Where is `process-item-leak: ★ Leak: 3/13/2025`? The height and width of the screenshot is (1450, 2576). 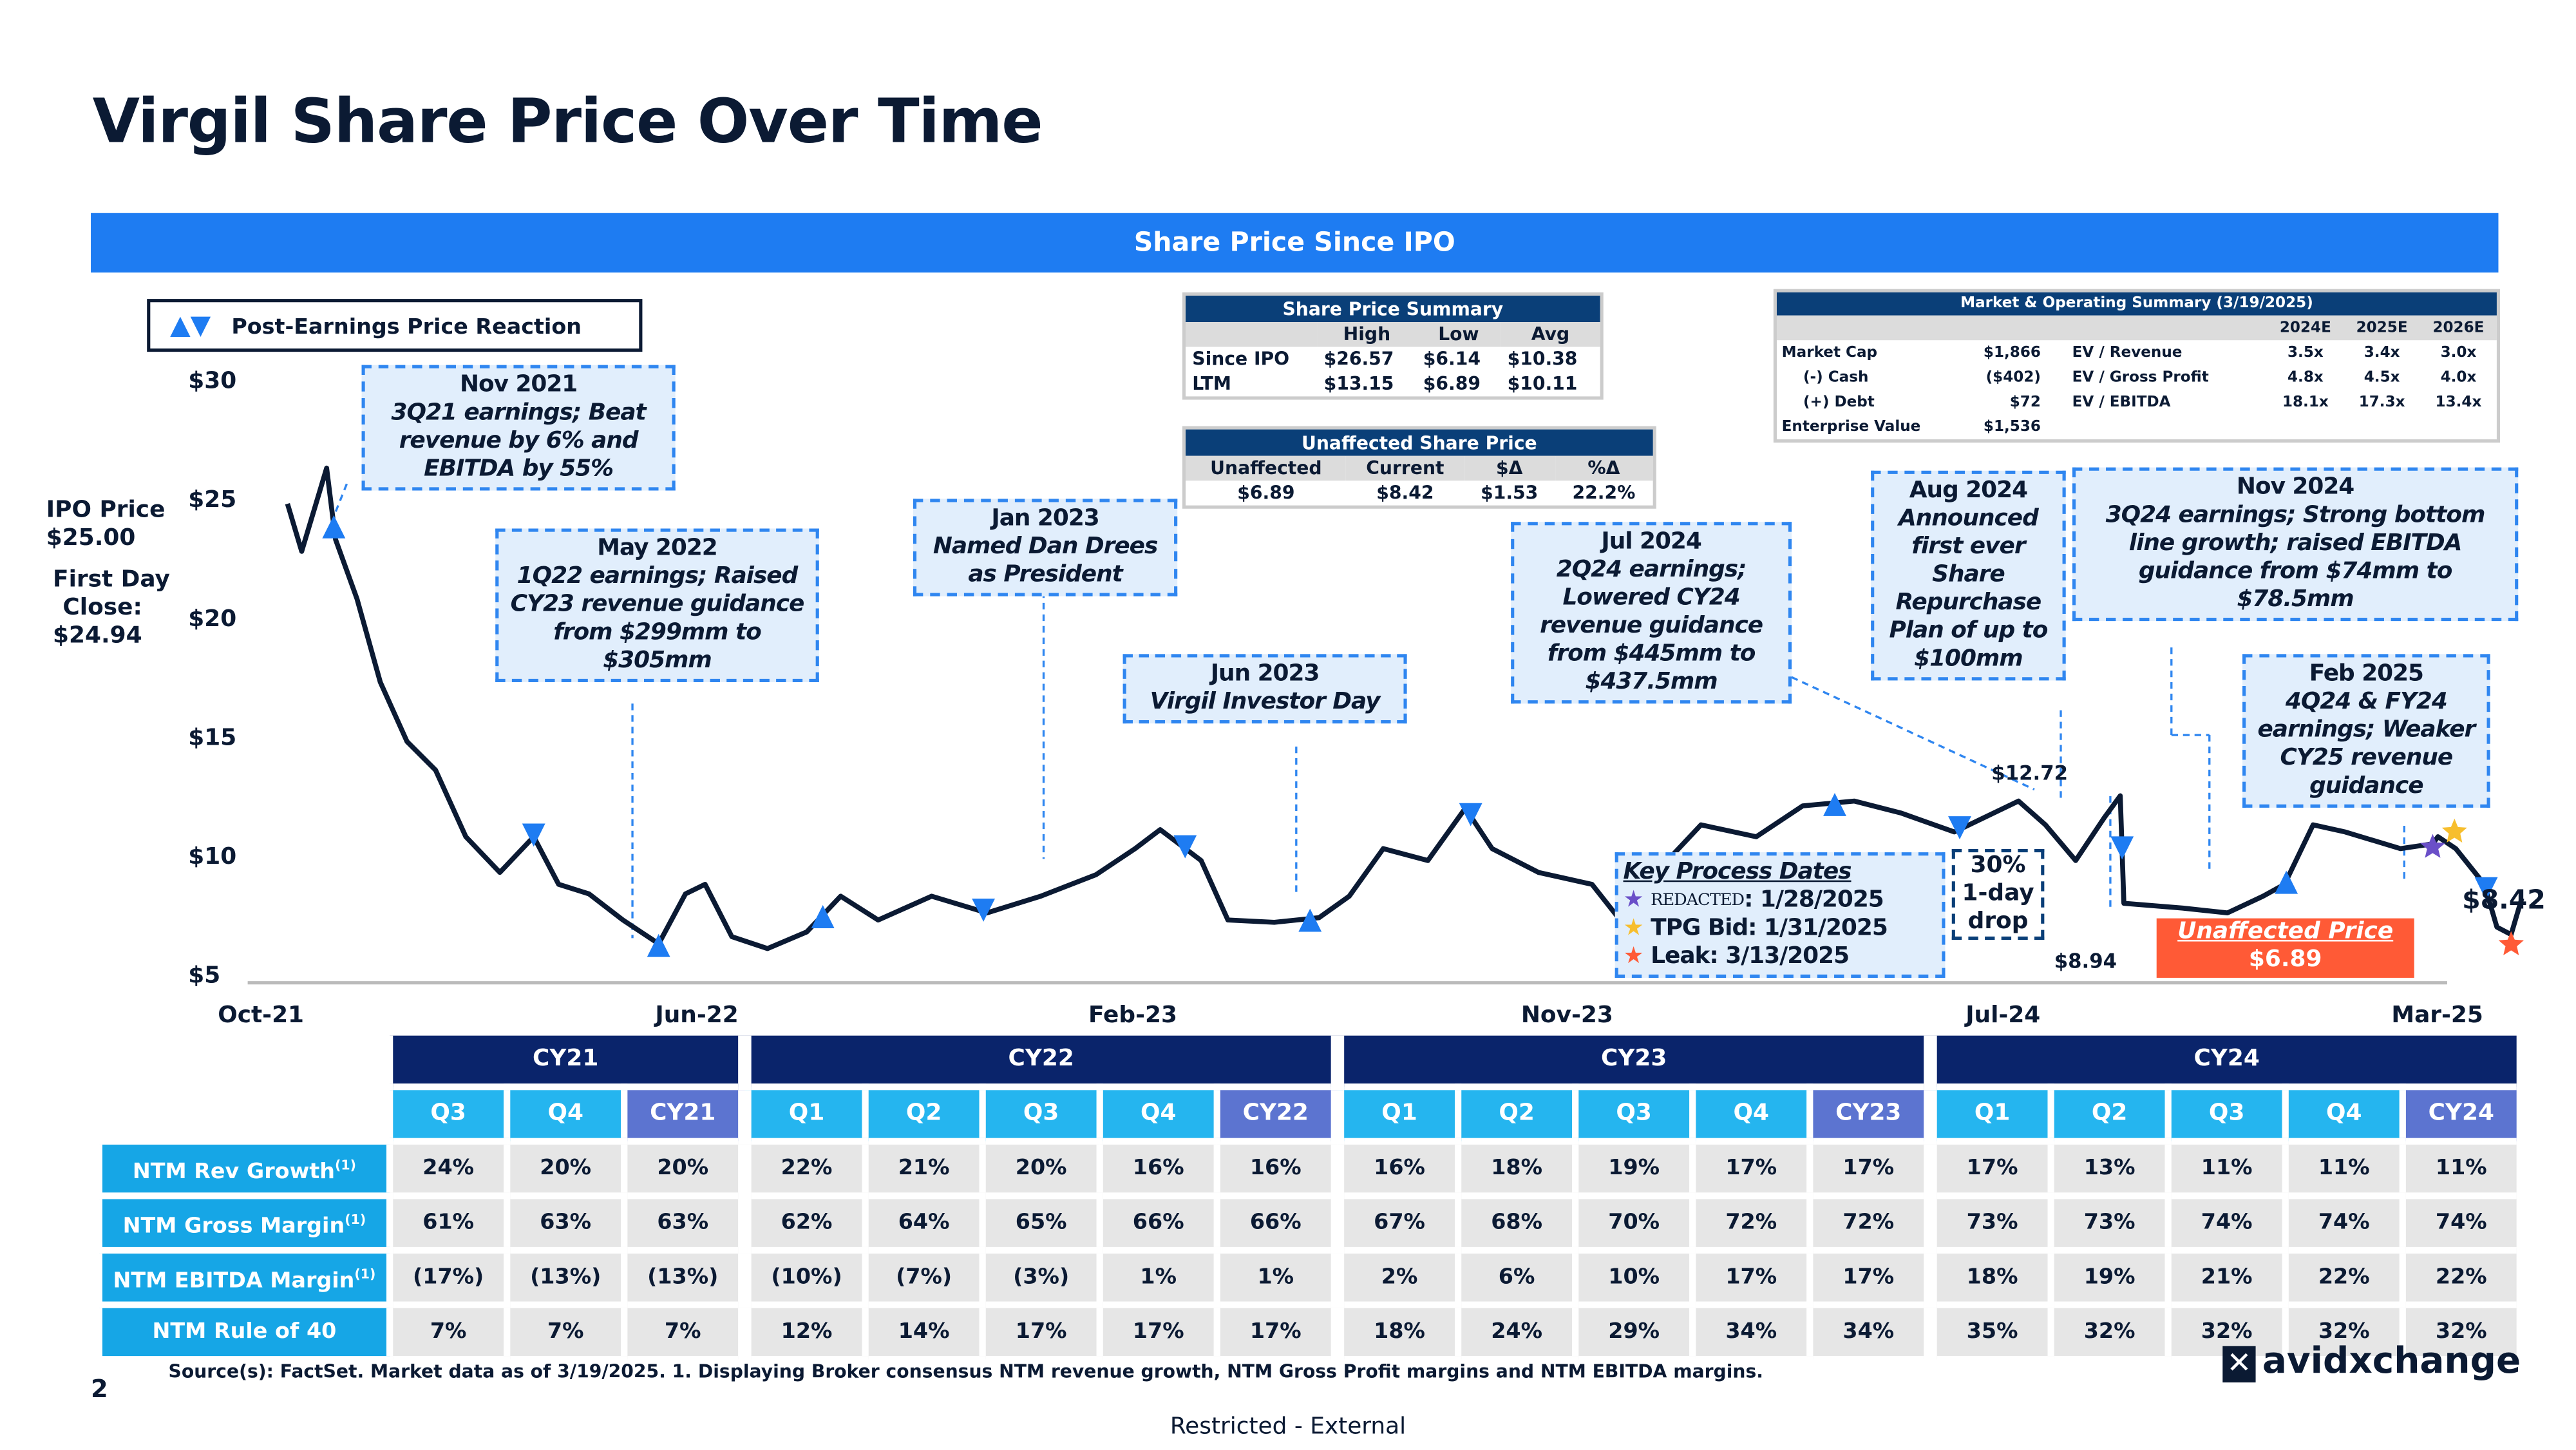
process-item-leak: ★ Leak: 3/13/2025 is located at coordinates (1781, 957).